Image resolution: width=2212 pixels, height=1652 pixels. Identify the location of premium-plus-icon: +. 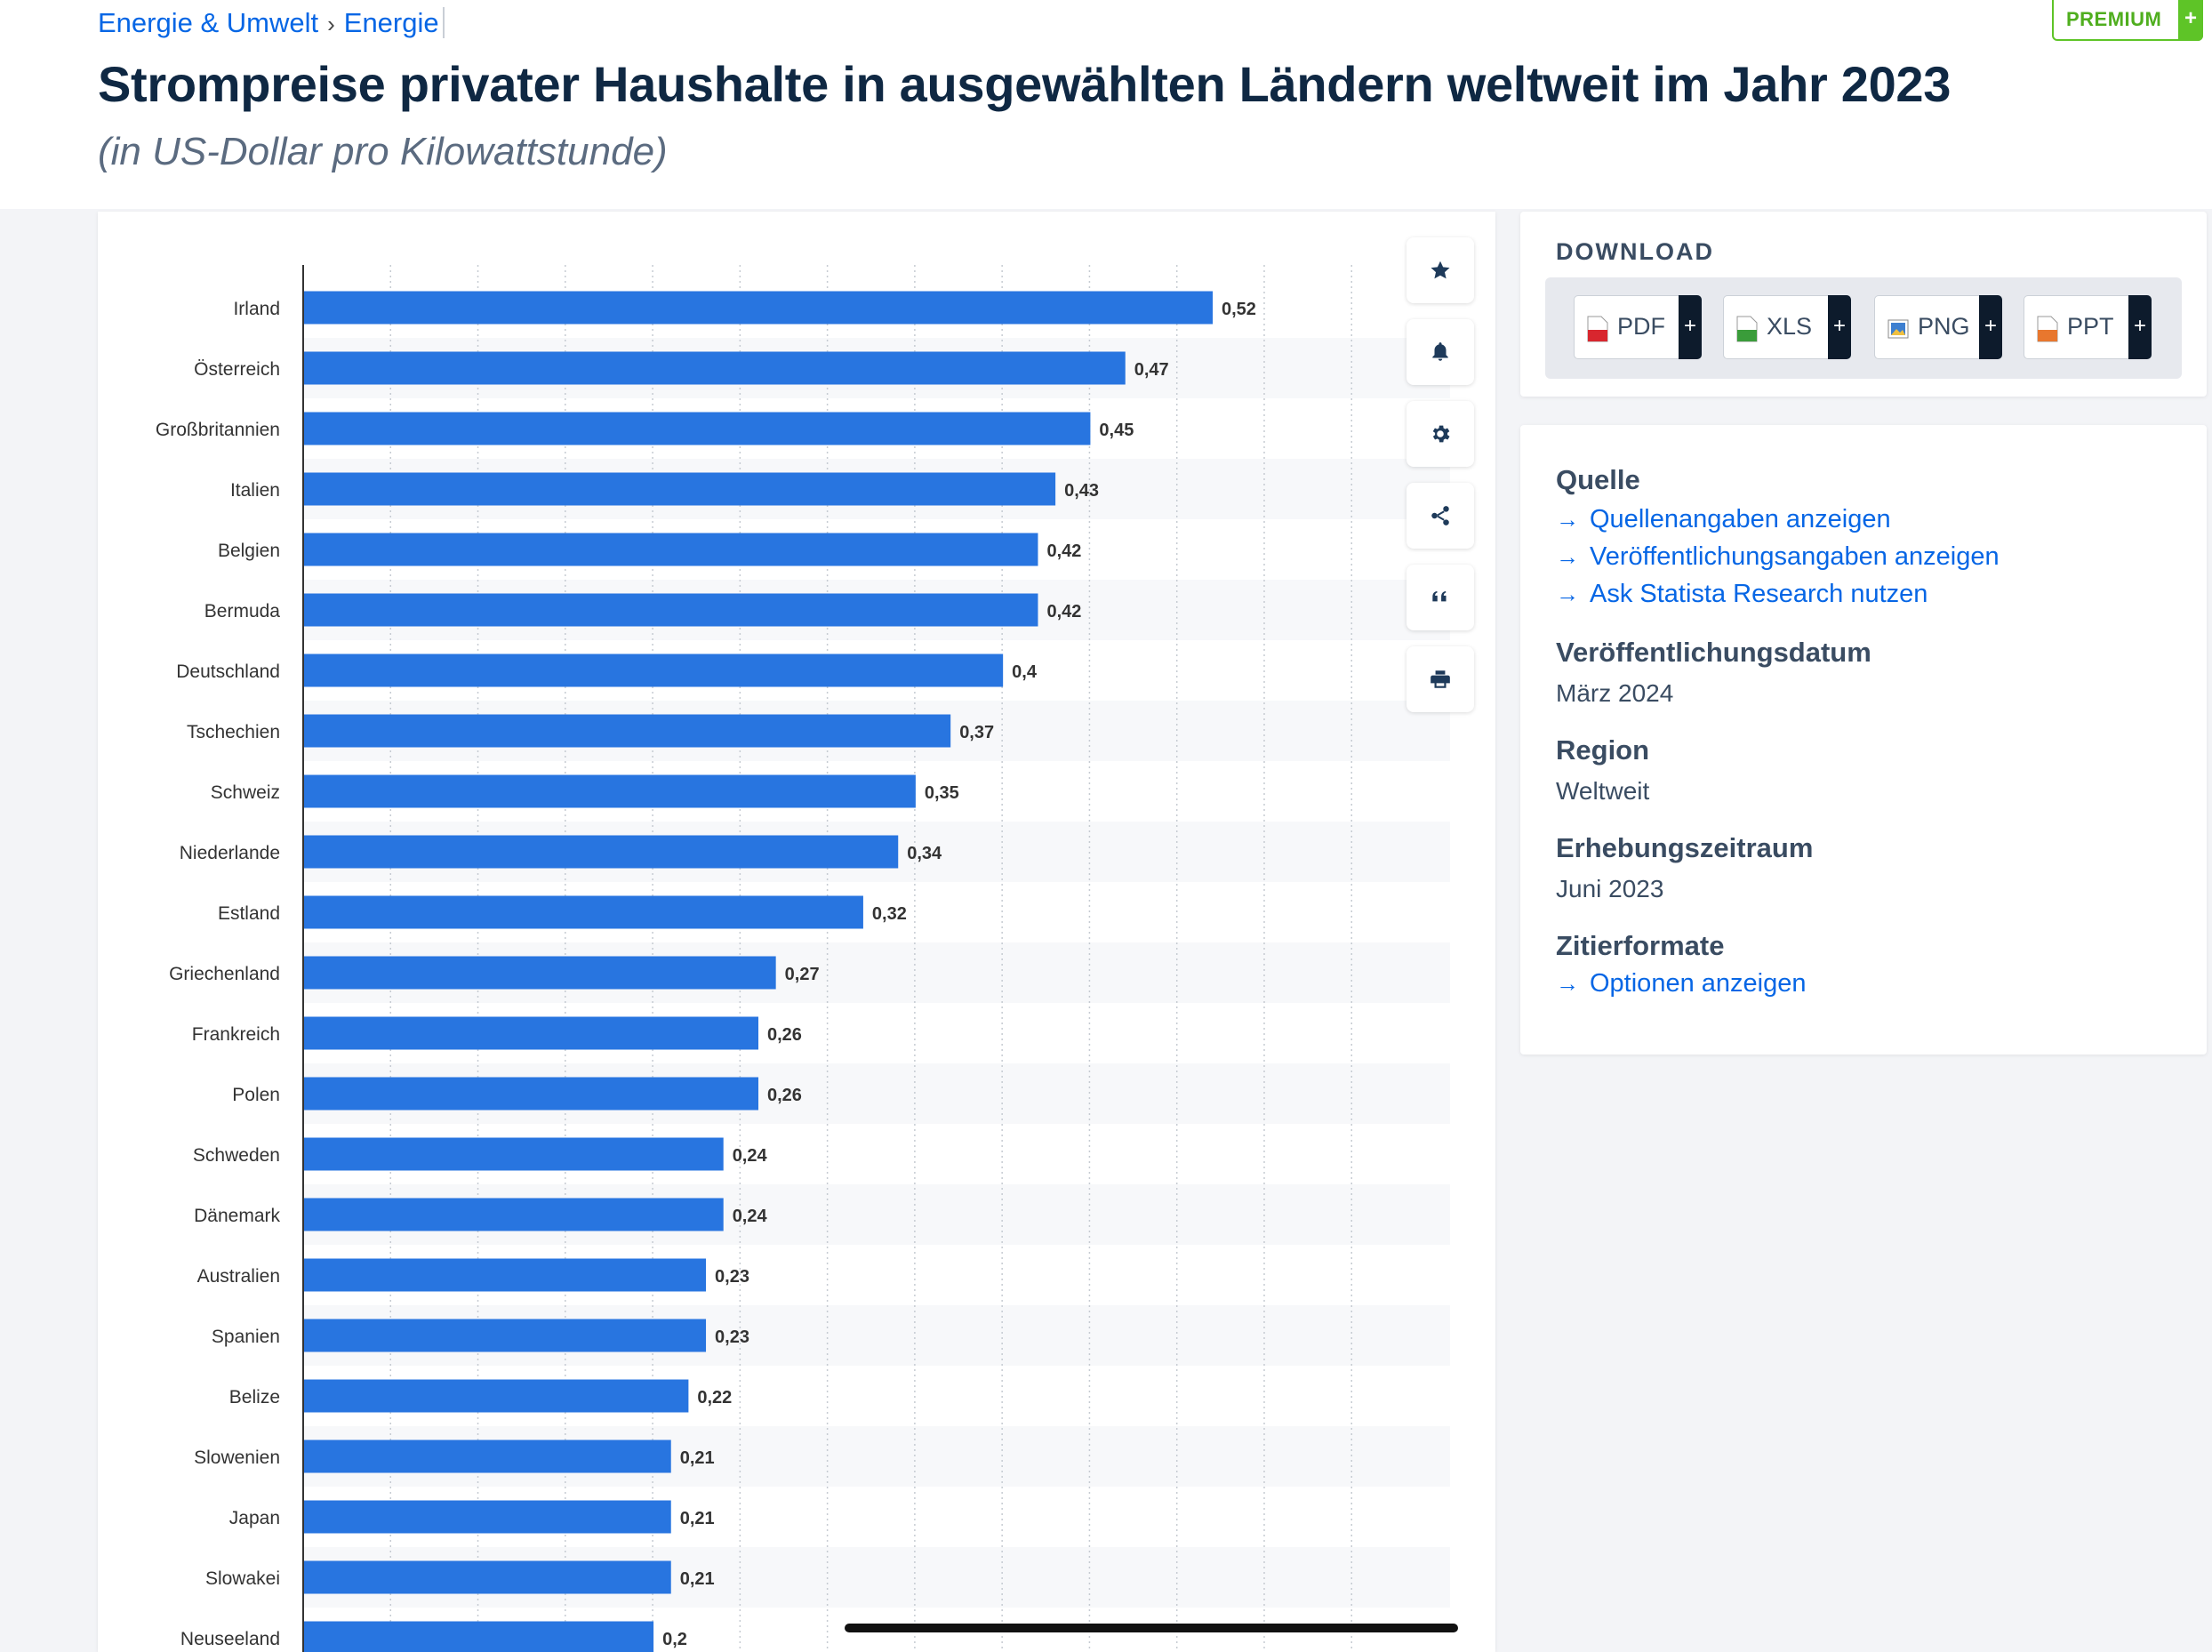
(2190, 21).